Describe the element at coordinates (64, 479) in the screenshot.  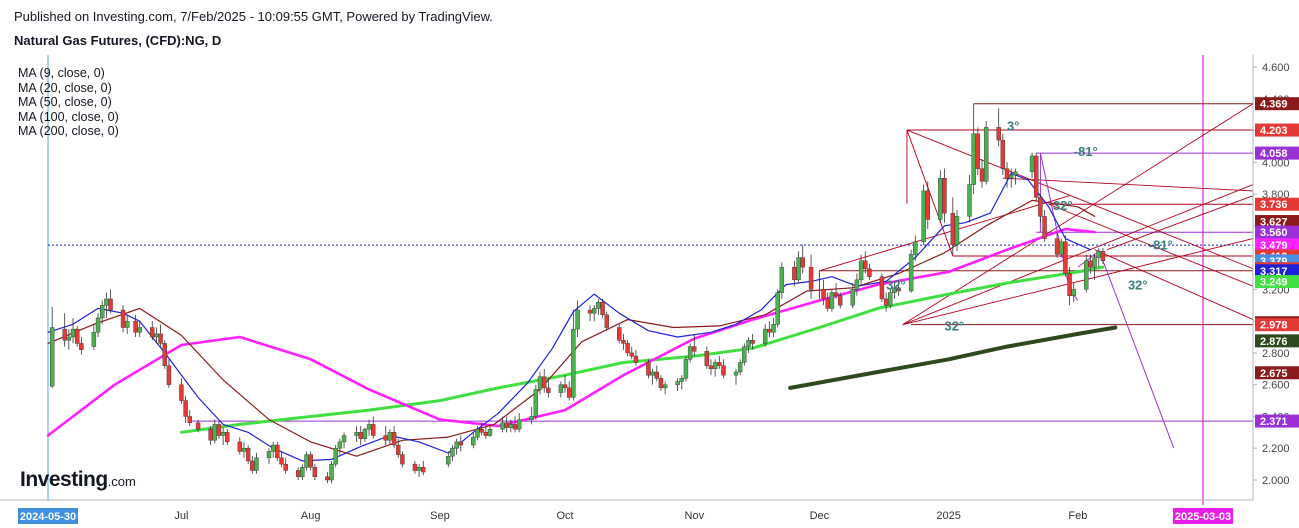
I see `logo-name: Investing` at that location.